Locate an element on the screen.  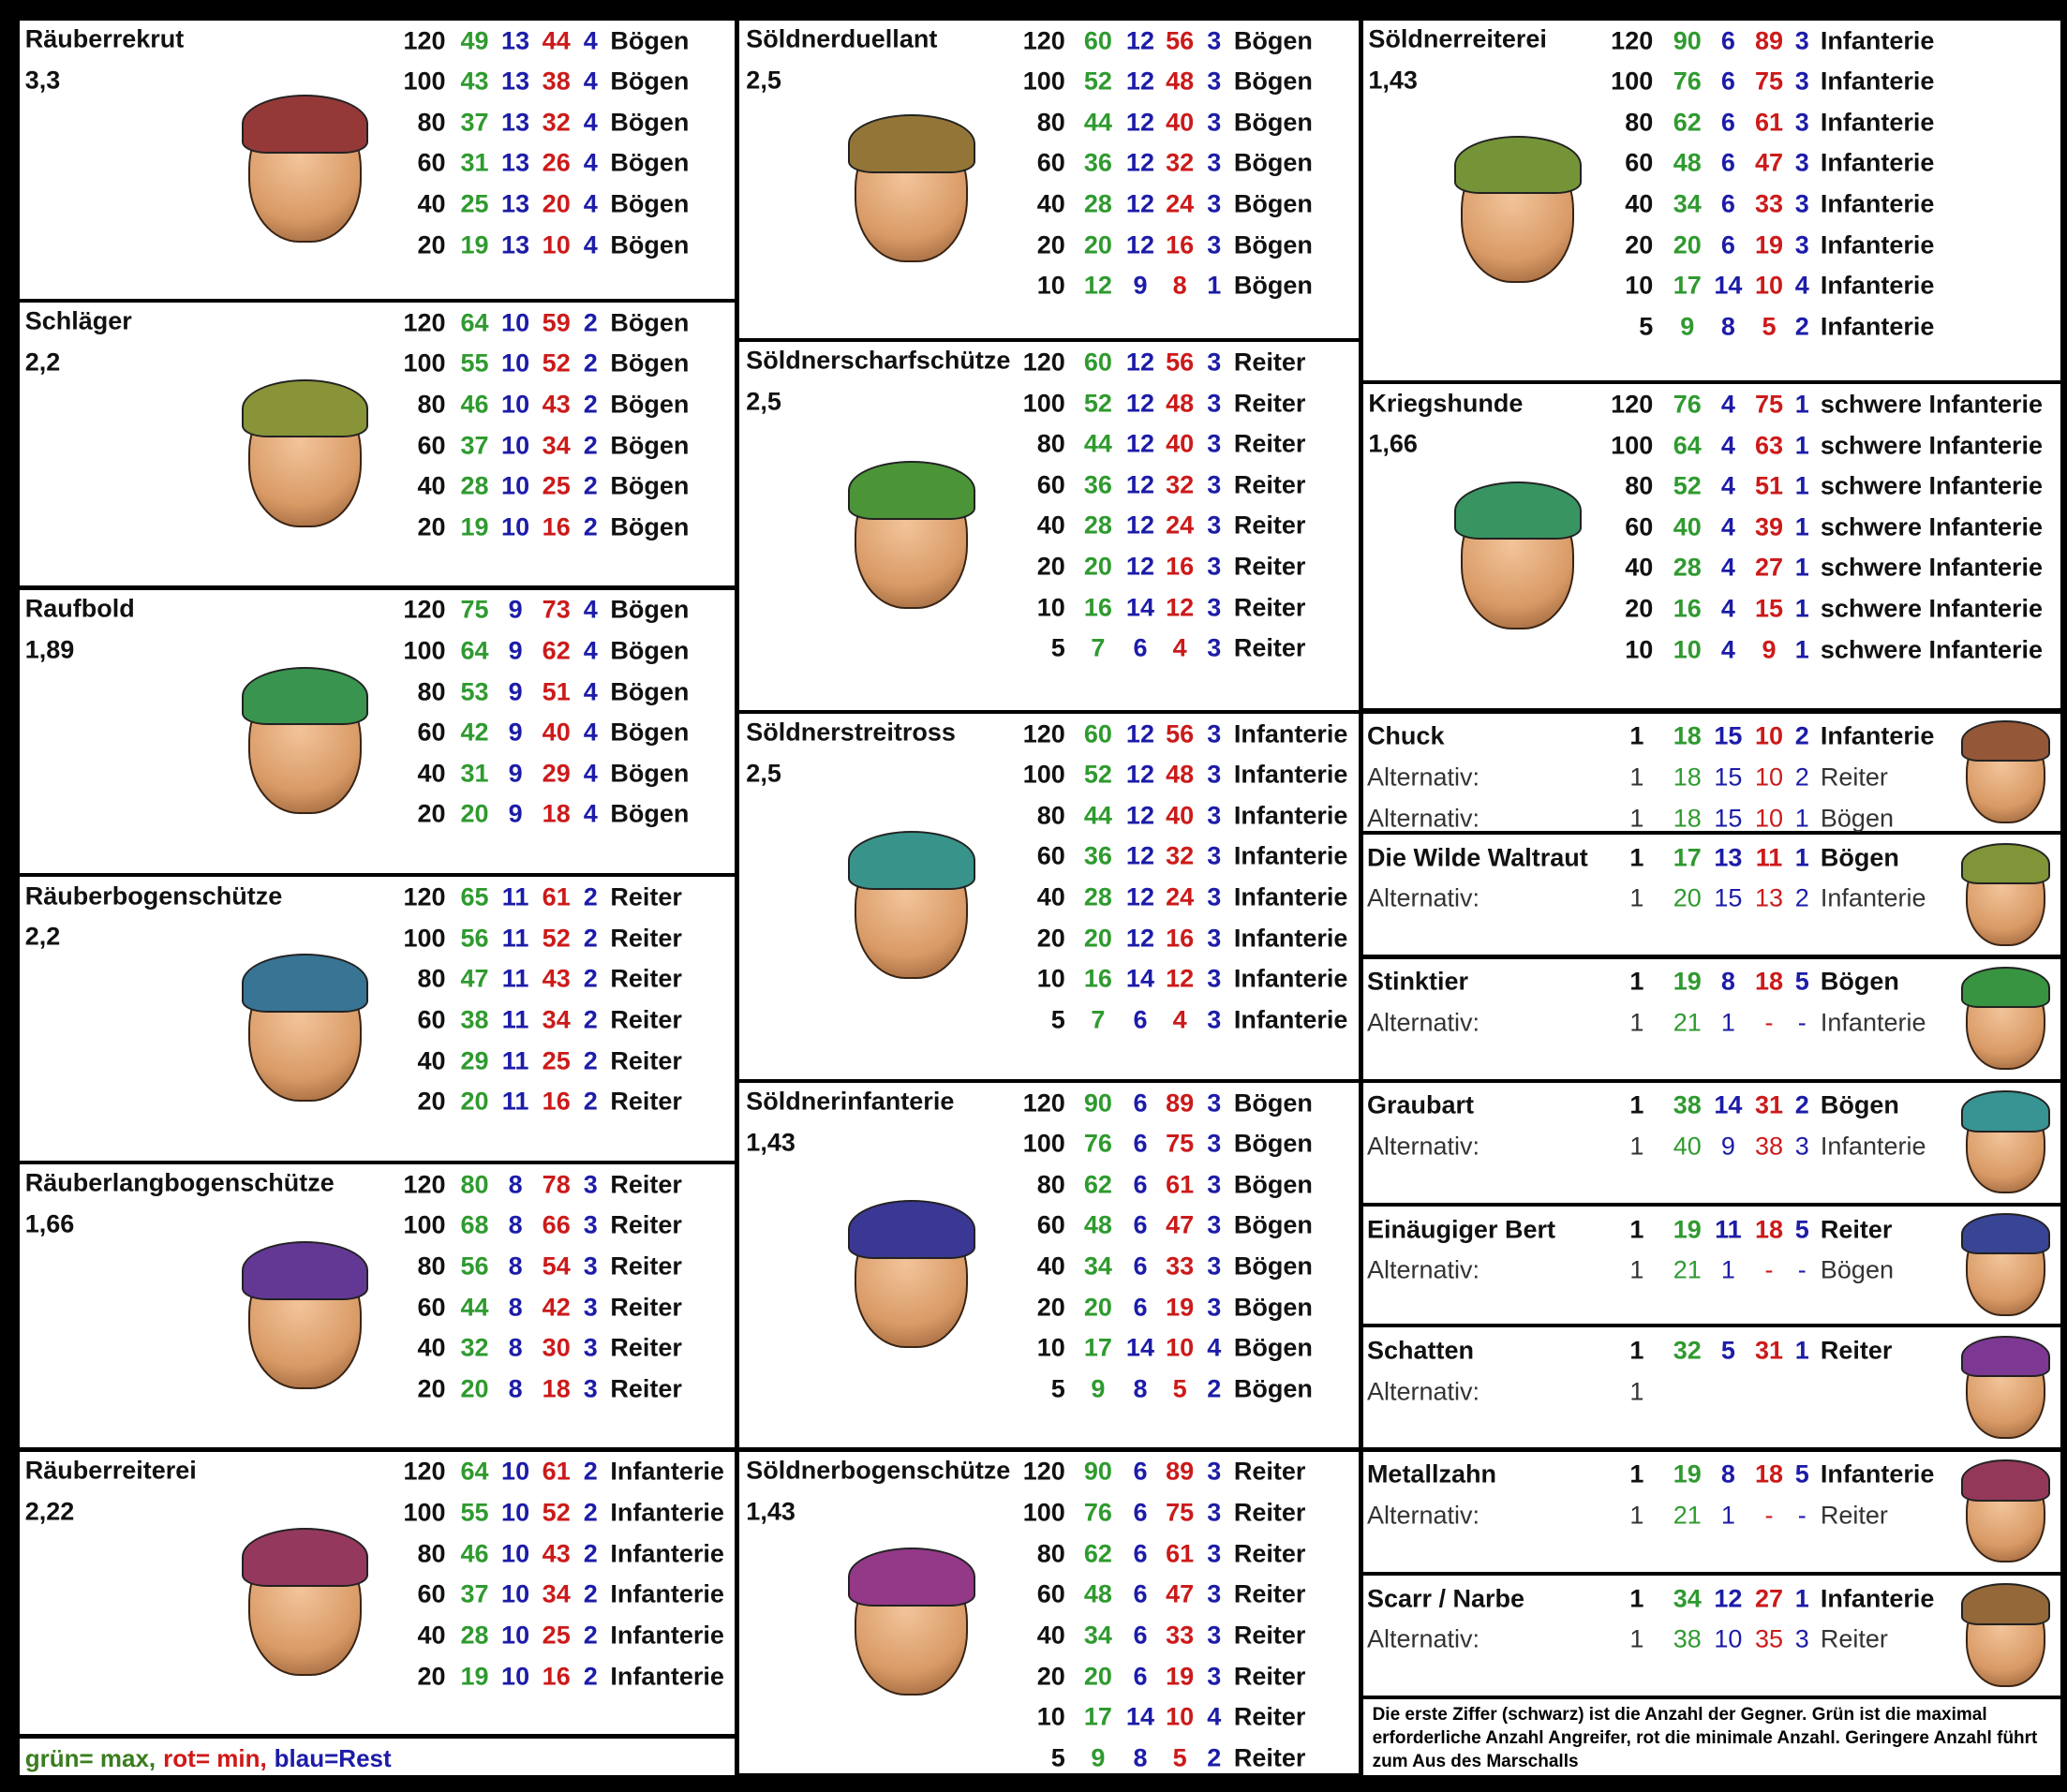
rest-count: 15 is located at coordinates (1728, 777).